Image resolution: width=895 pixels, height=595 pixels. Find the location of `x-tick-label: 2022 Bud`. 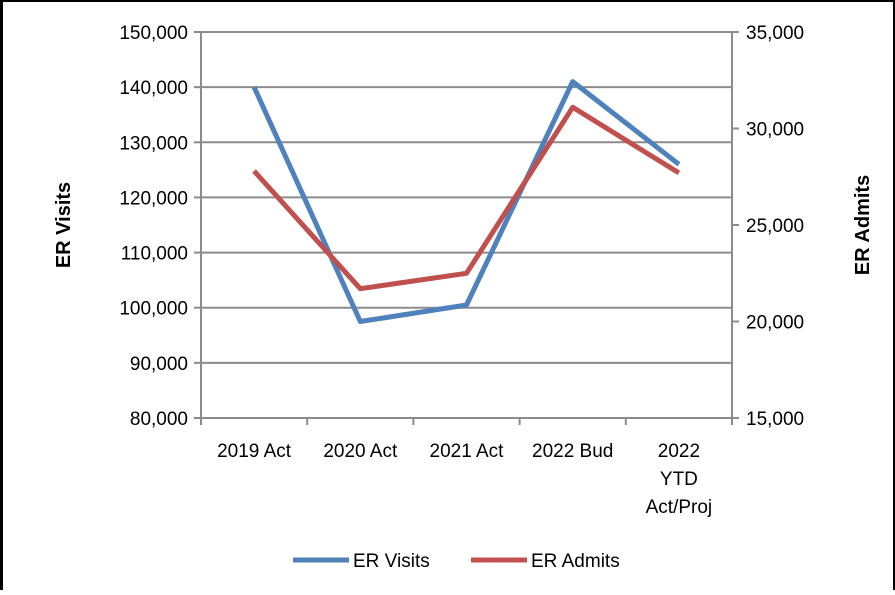

x-tick-label: 2022 Bud is located at coordinates (572, 451).